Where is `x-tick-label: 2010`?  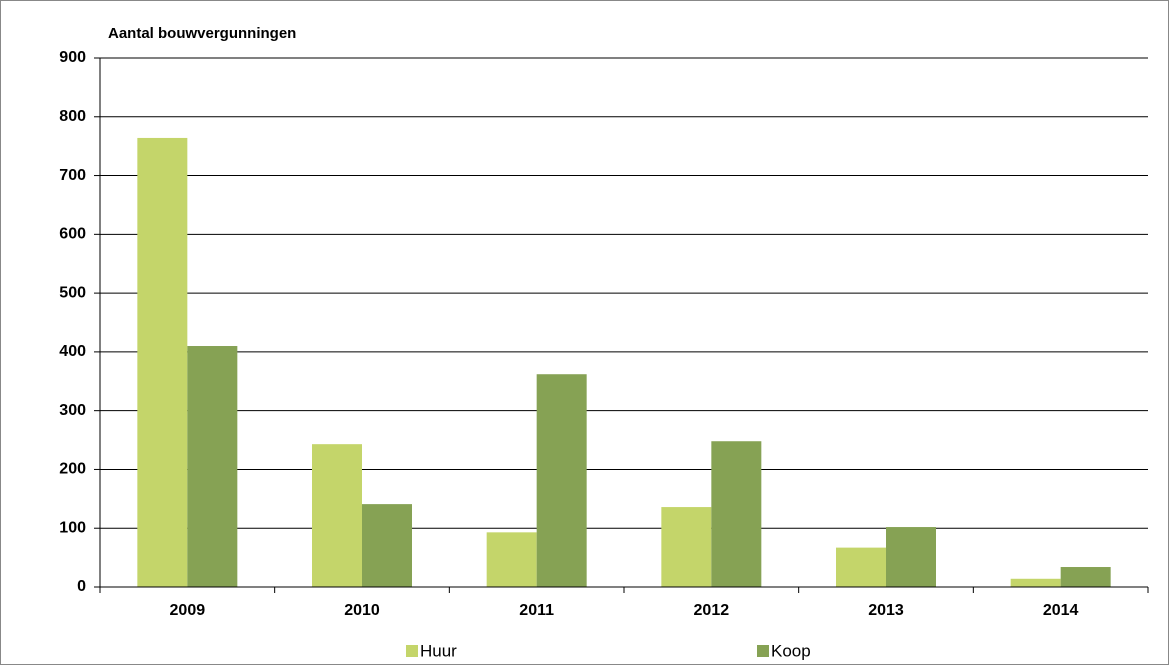
x-tick-label: 2010 is located at coordinates (362, 610).